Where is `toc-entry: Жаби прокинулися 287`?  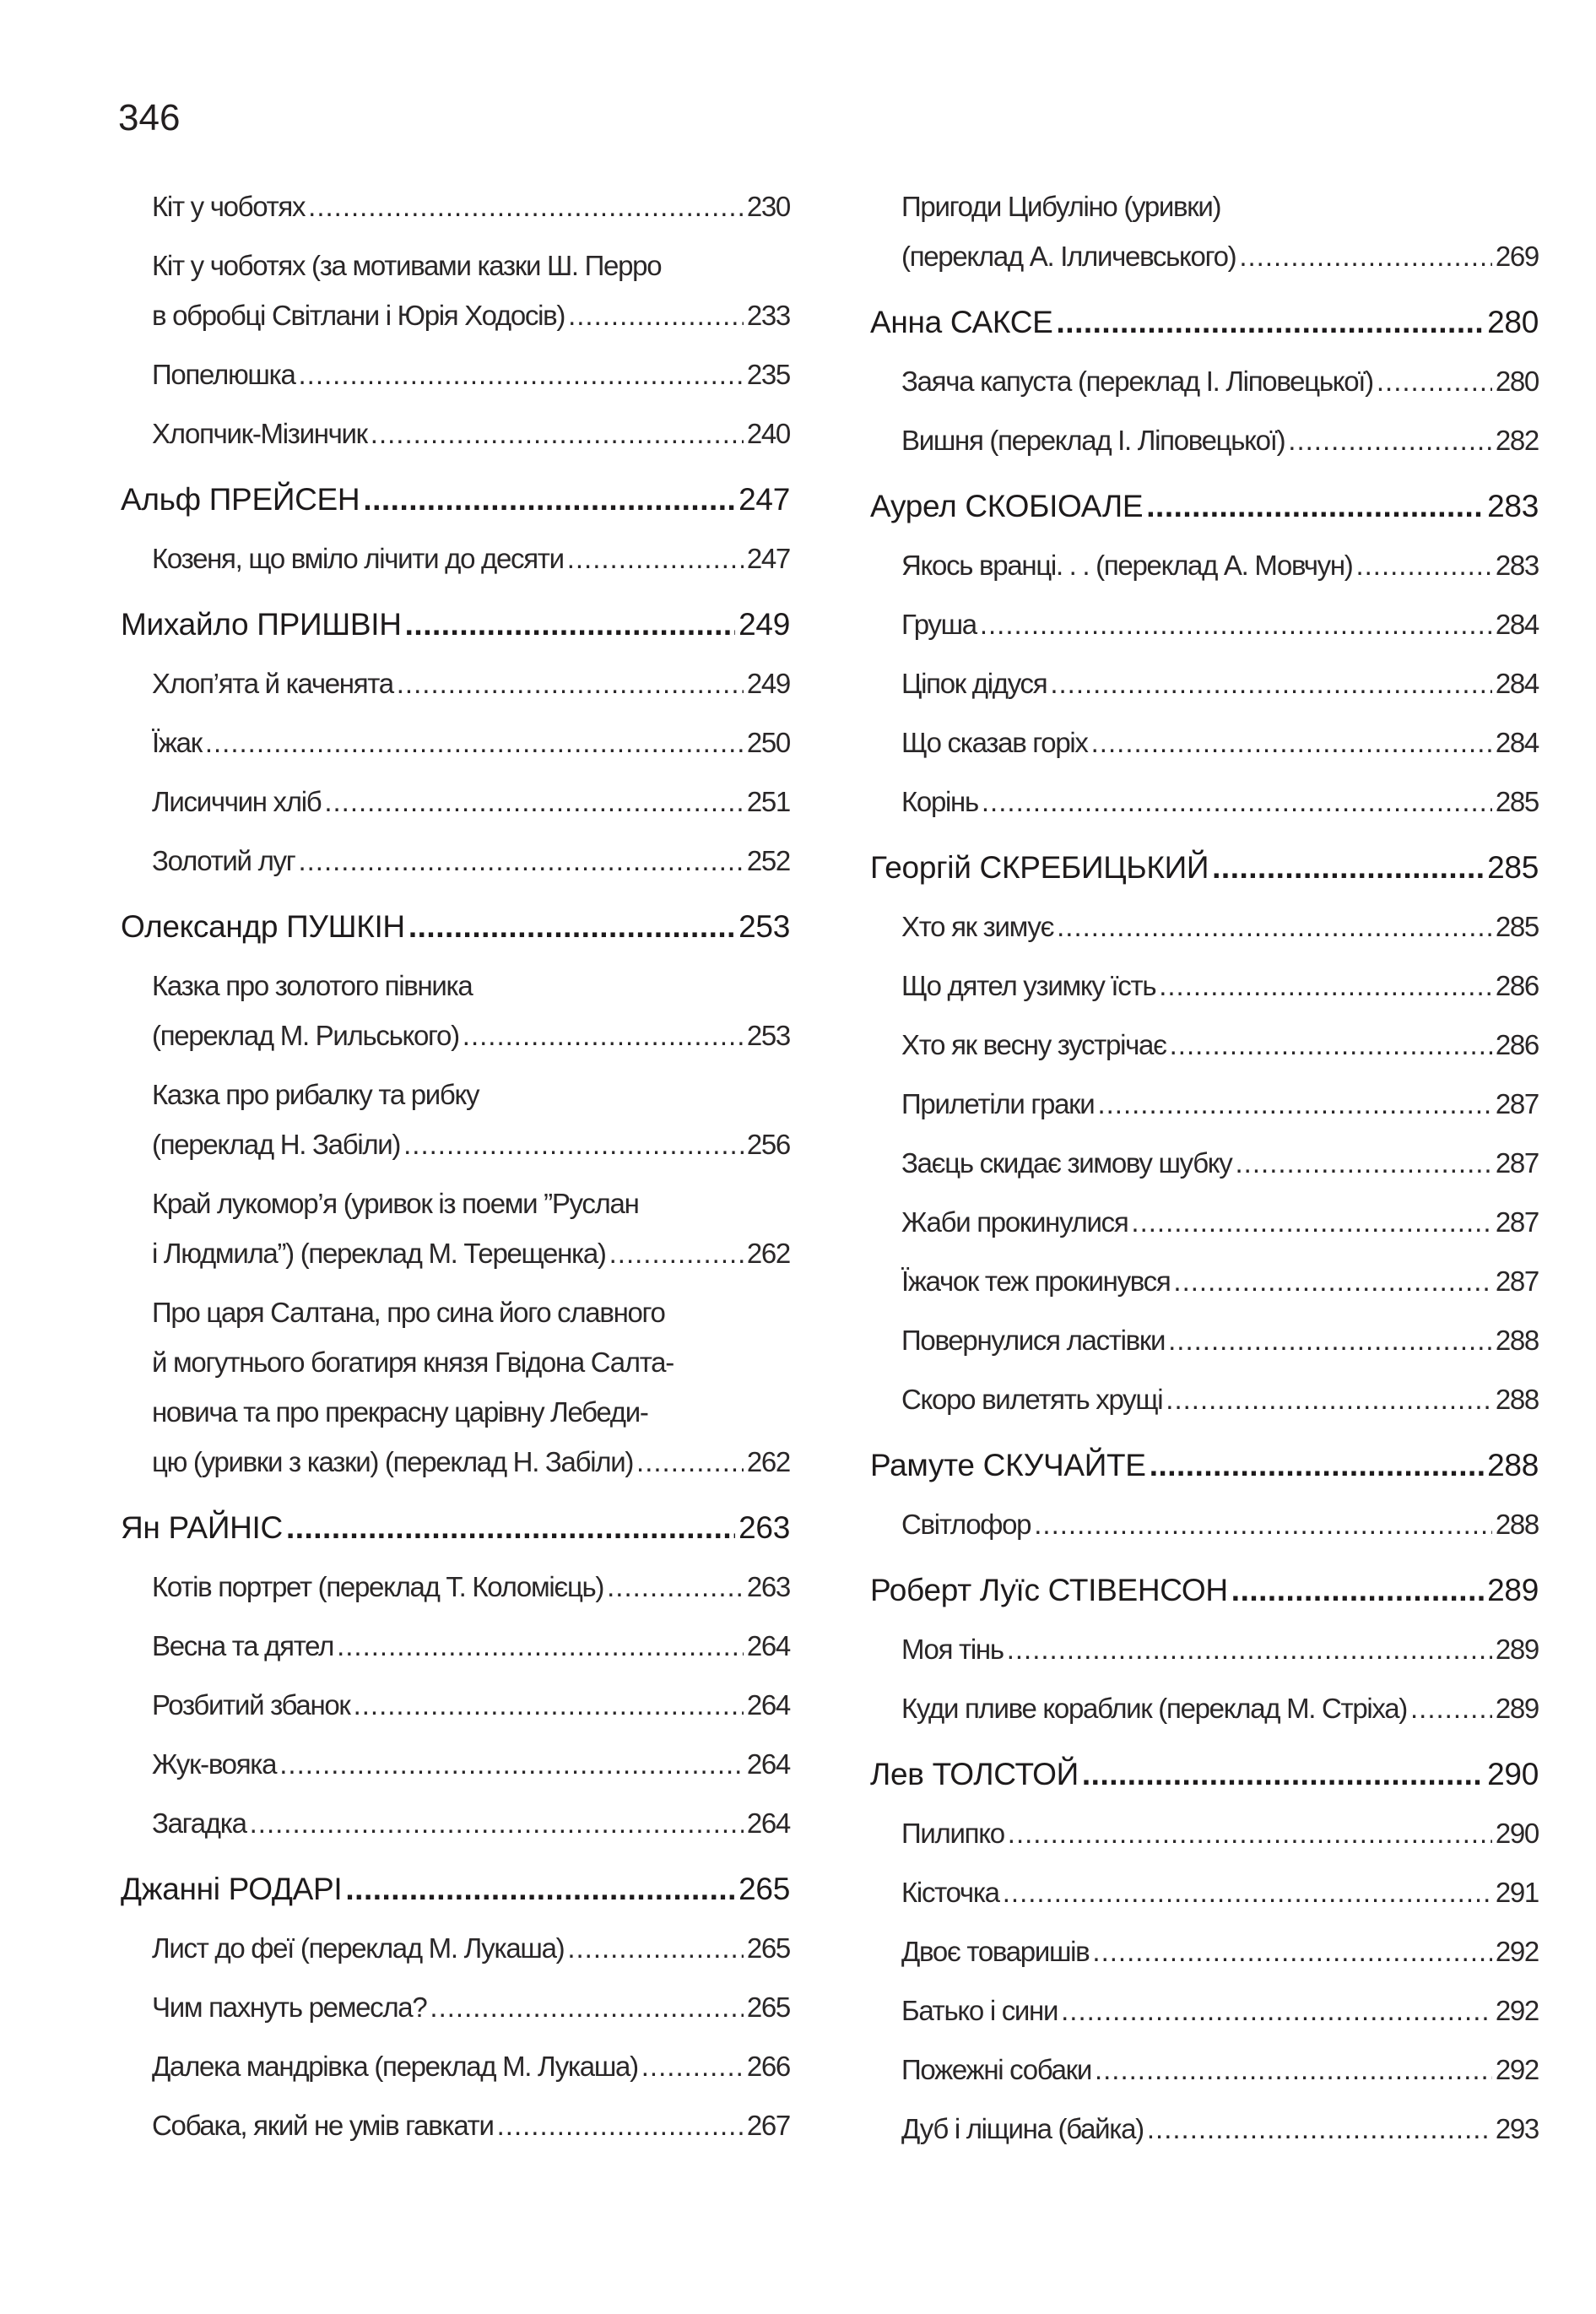 toc-entry: Жаби прокинулися 287 is located at coordinates (1204, 1222).